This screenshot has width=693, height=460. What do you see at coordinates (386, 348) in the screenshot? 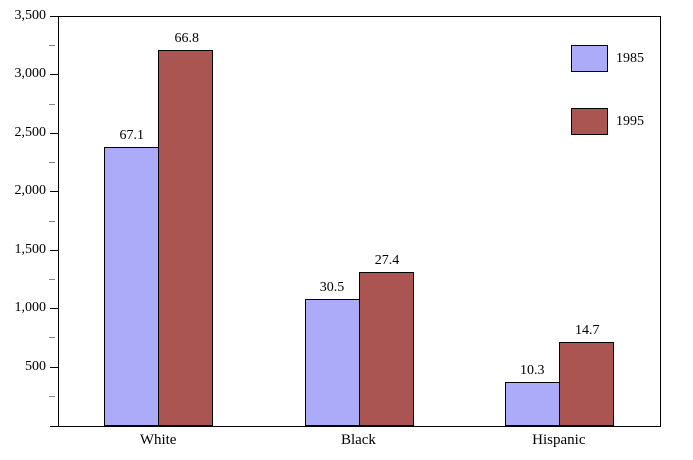
I see `bar-1995-black` at bounding box center [386, 348].